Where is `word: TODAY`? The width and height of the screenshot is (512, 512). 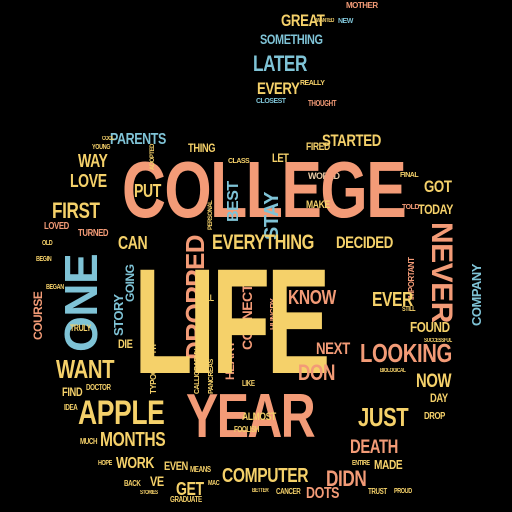 word: TODAY is located at coordinates (436, 209).